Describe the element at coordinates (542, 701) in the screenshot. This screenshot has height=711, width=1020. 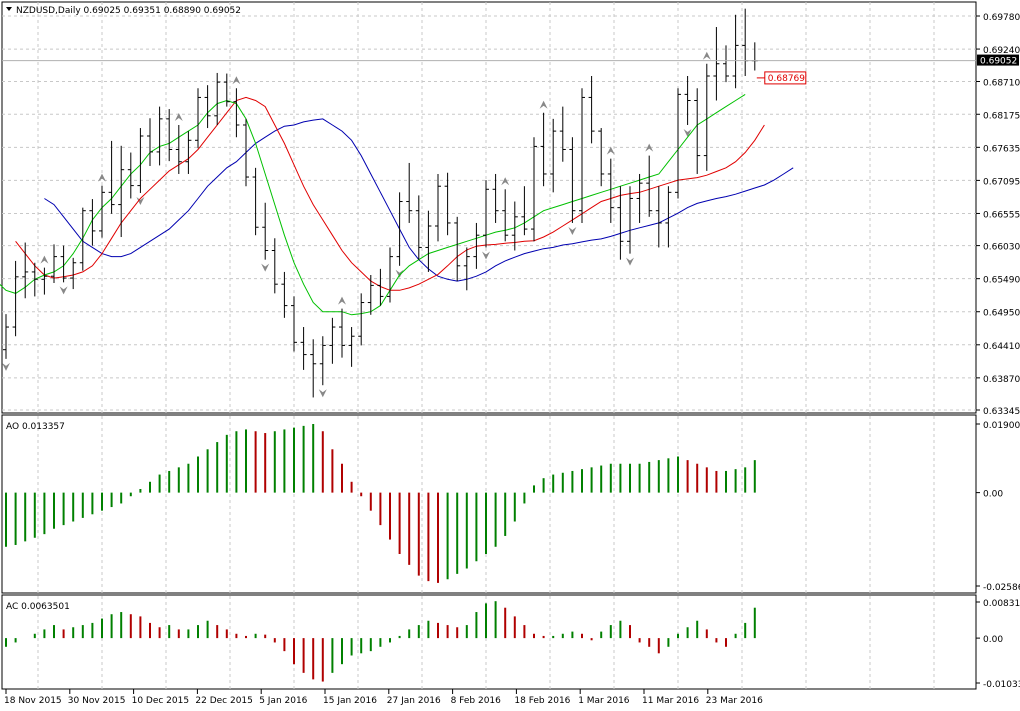
I see `time-tick-label: 18 Feb 2016` at that location.